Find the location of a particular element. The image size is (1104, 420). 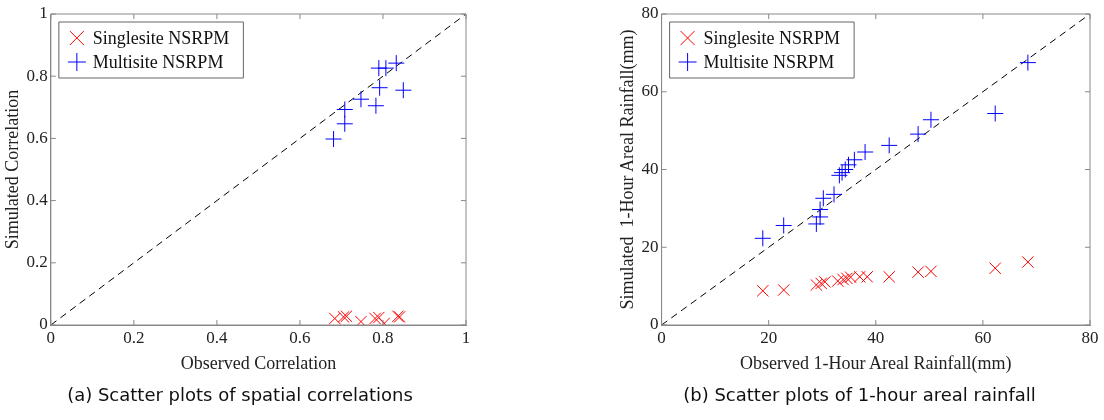

text: (b) Scatter plots of 1-hour areal rainfall is located at coordinates (859, 394).